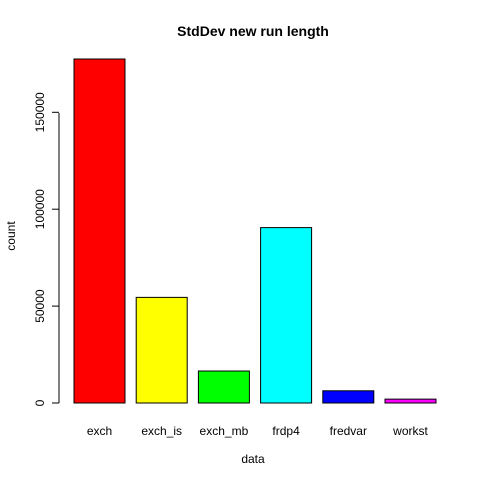  I want to click on x-tick-label: exch, so click(99, 431).